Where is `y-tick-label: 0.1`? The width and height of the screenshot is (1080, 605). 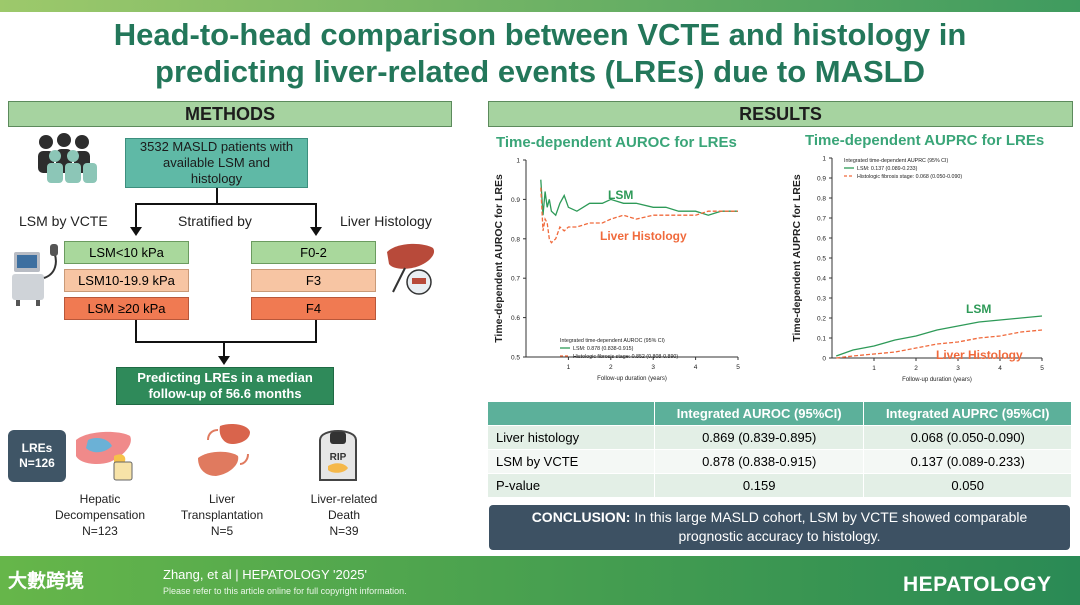 y-tick-label: 0.1 is located at coordinates (821, 339).